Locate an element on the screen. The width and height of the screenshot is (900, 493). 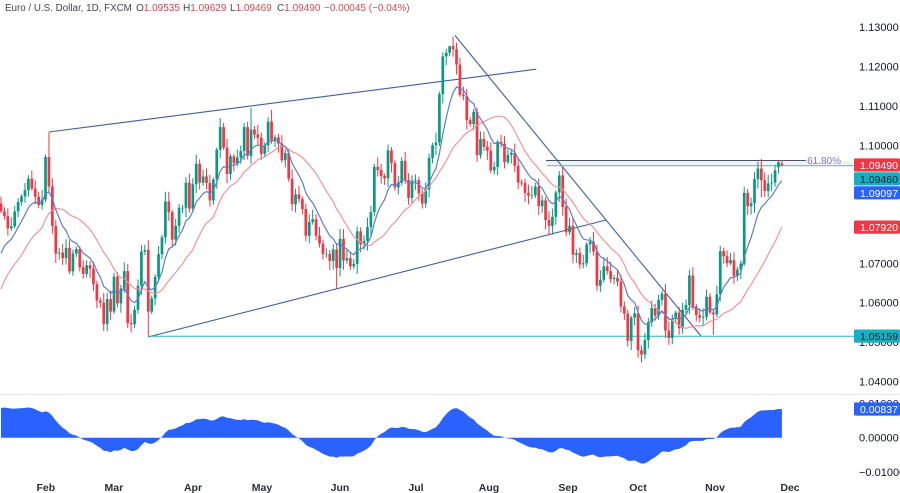
svg-text: Mar is located at coordinates (114, 487).